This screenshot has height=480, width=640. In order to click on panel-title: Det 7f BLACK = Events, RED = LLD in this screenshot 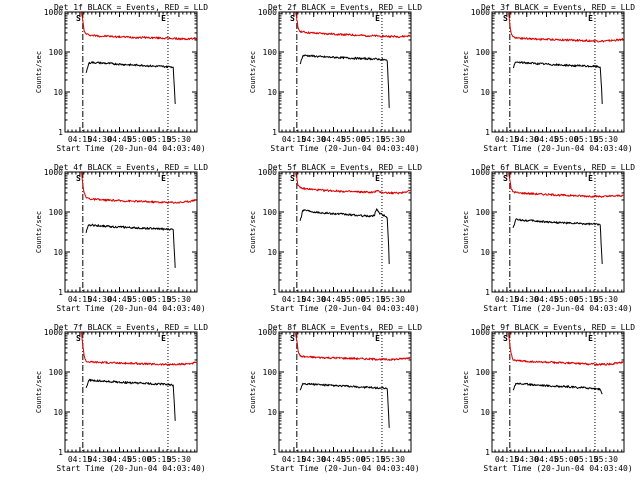, I will do `click(131, 327)`.